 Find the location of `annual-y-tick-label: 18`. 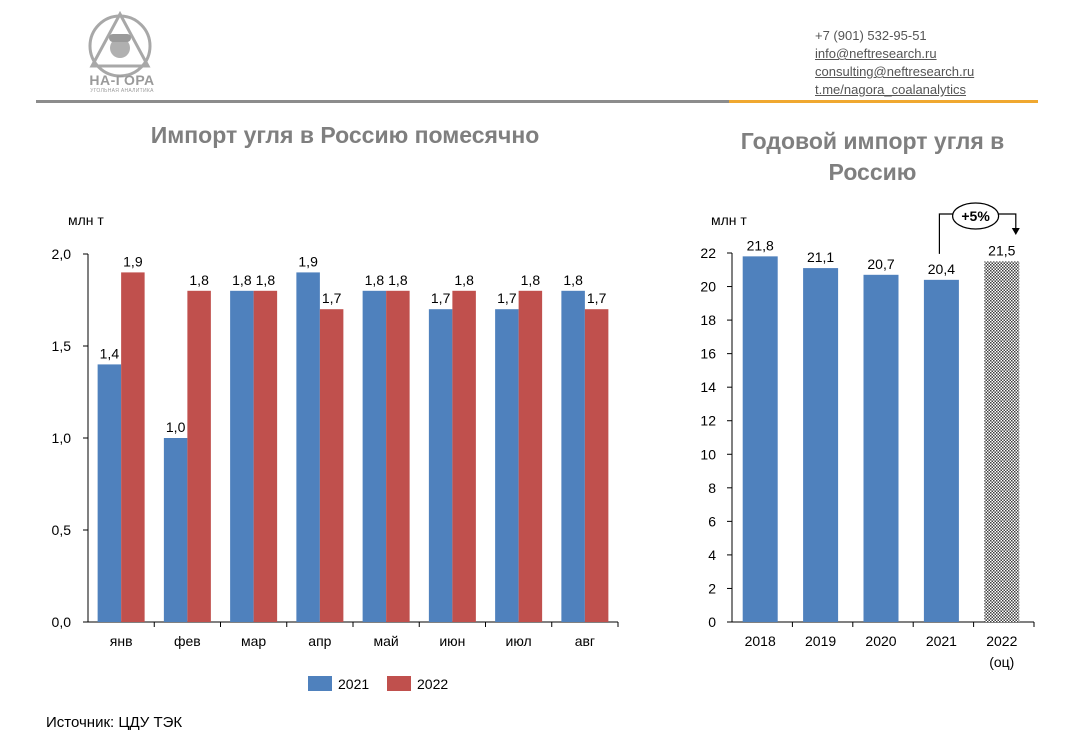

annual-y-tick-label: 18 is located at coordinates (708, 320).